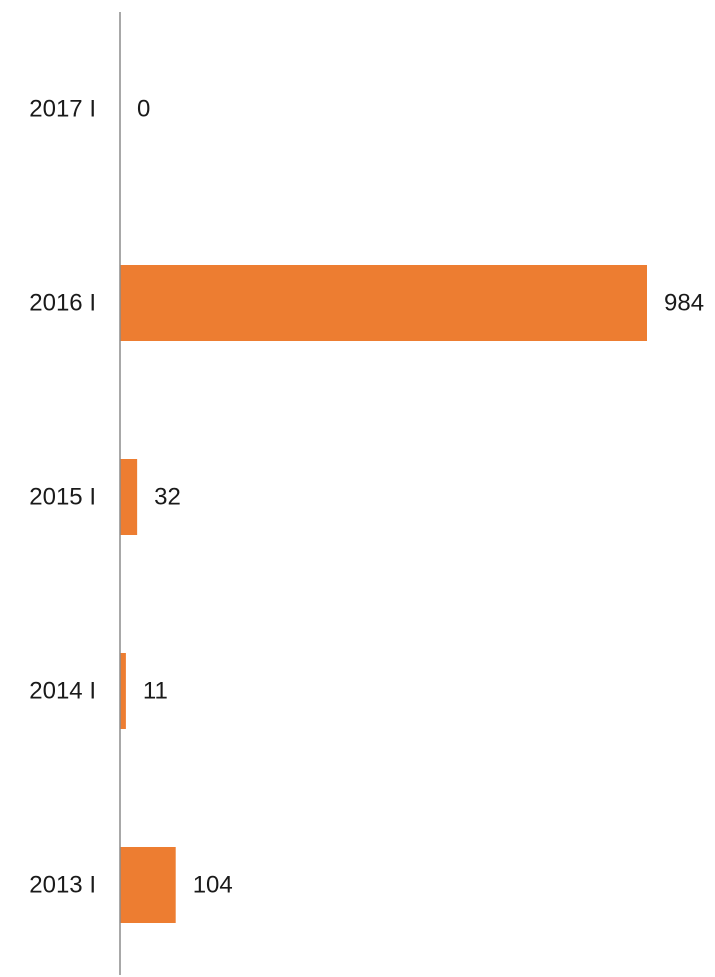 Image resolution: width=715 pixels, height=977 pixels. What do you see at coordinates (62, 691) in the screenshot?
I see `category-label: 2014 I` at bounding box center [62, 691].